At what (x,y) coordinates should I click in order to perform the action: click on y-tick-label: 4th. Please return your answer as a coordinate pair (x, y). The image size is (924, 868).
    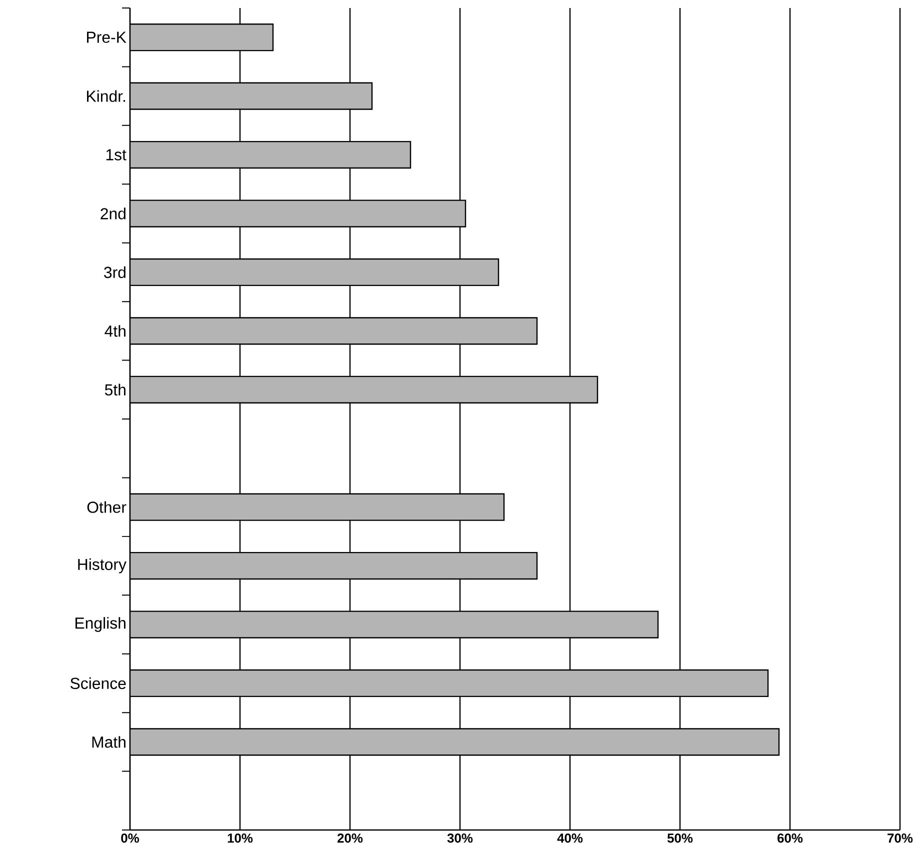
    Looking at the image, I should click on (115, 331).